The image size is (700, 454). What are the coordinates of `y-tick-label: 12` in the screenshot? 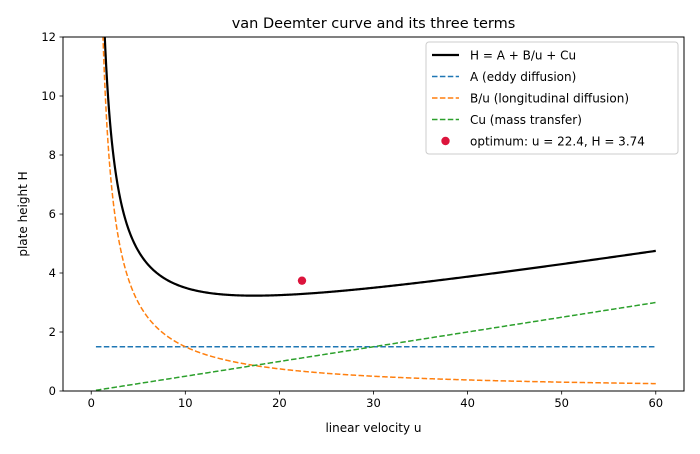 It's located at (48, 37).